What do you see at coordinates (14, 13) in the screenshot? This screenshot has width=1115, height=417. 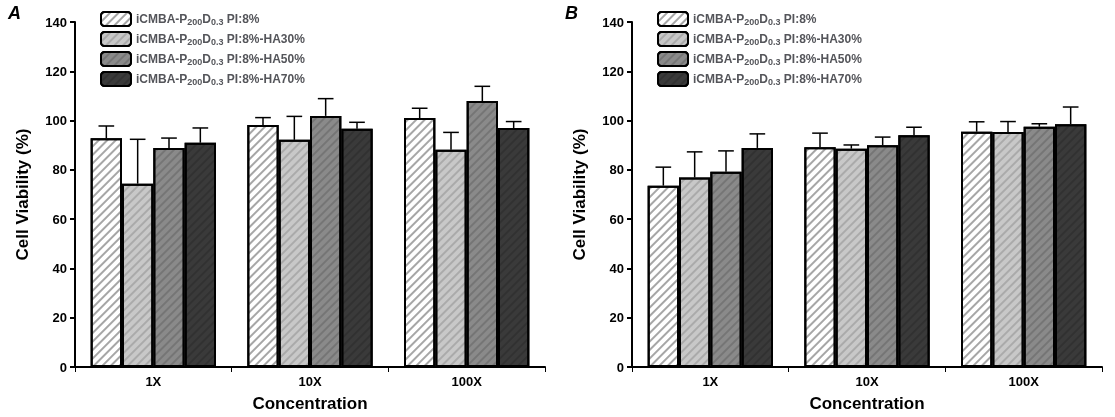 I see `text: A` at bounding box center [14, 13].